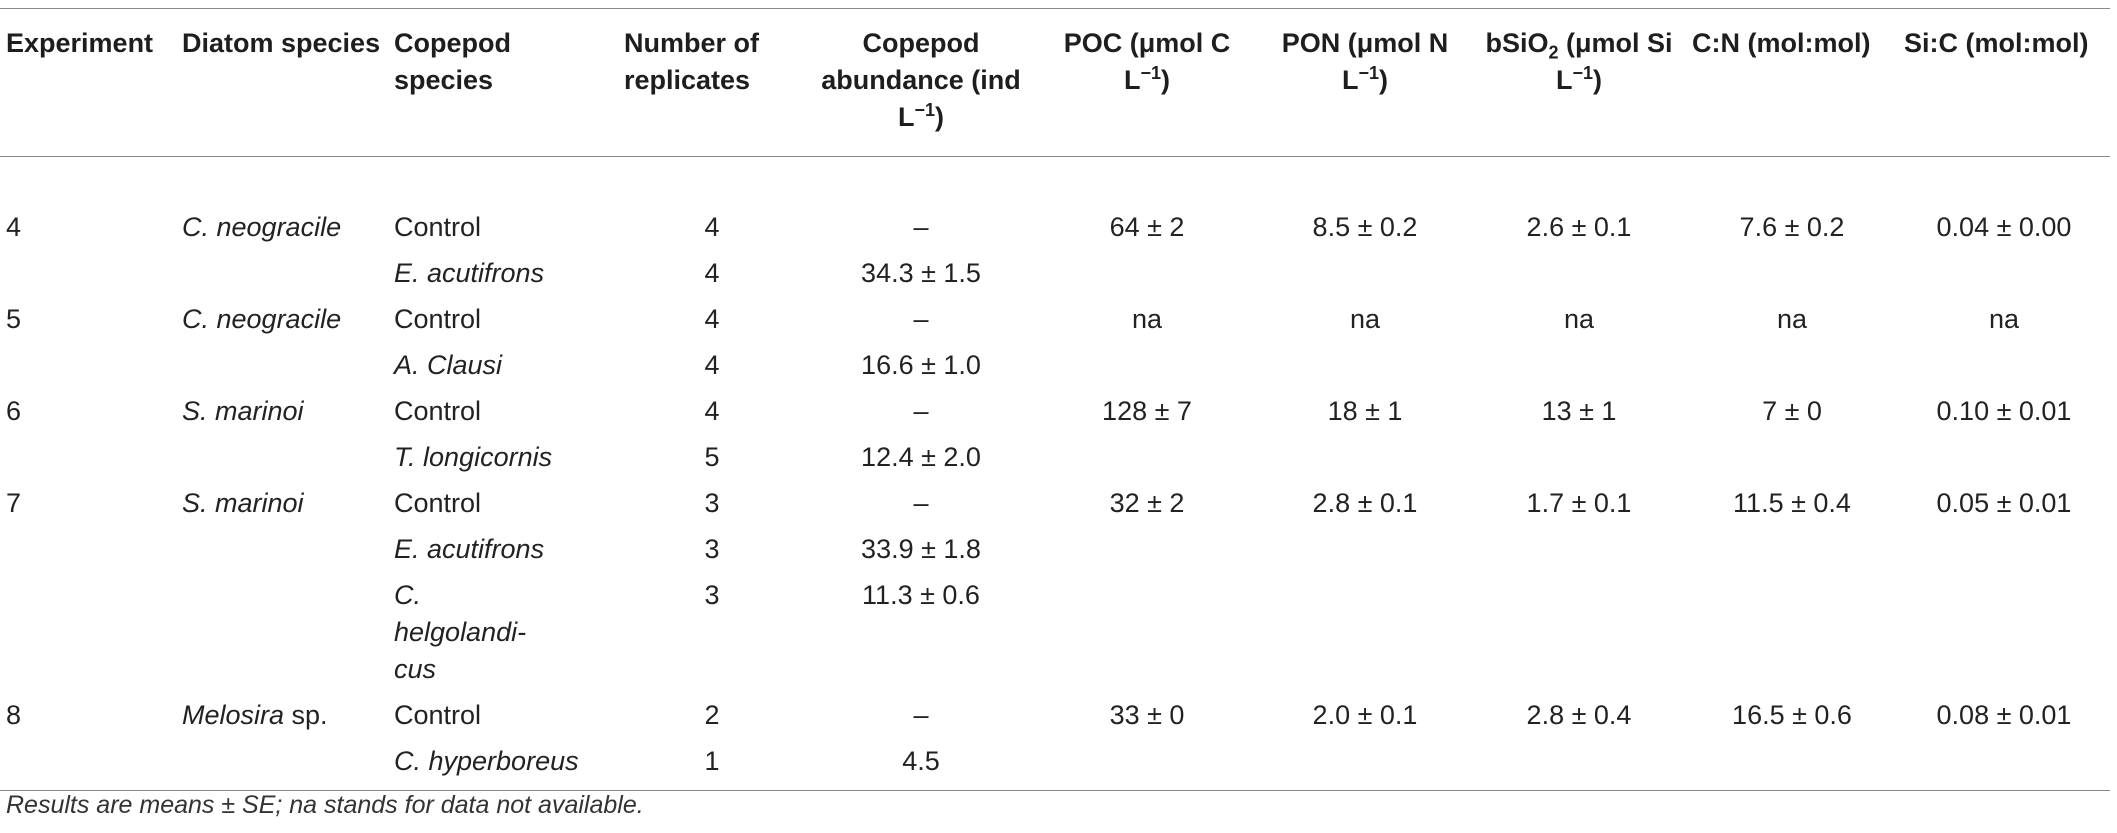  I want to click on cell-copepod: Control, so click(438, 227).